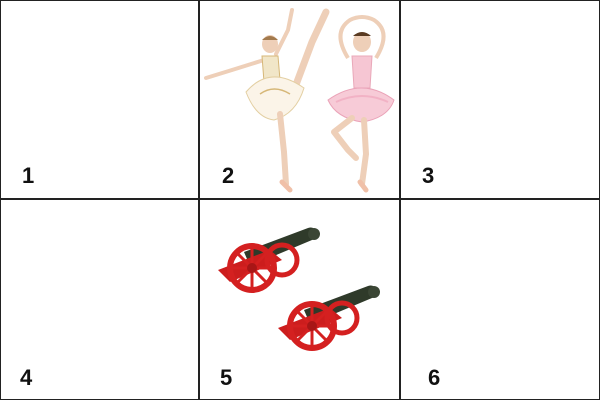  Describe the element at coordinates (428, 175) in the screenshot. I see `cell-number-3: 3` at that location.